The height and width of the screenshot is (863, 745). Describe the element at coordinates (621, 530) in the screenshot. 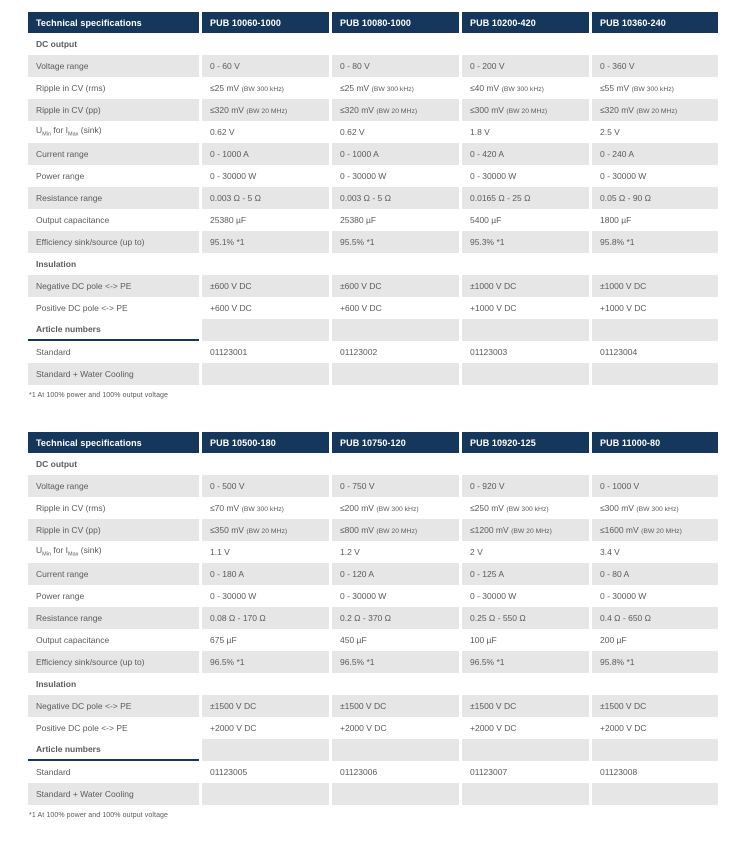

I see `value-text: ≤1600 mV` at that location.